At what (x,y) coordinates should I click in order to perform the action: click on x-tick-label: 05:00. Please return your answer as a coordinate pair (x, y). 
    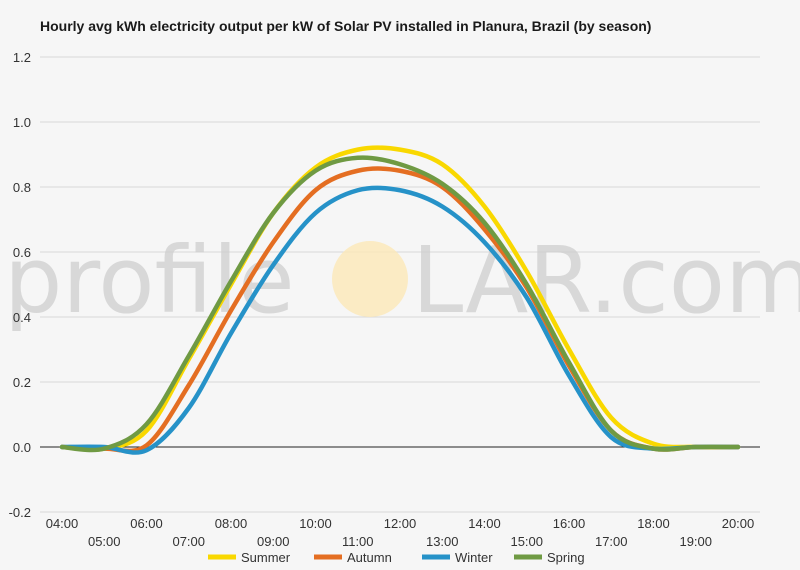
    Looking at the image, I should click on (104, 541).